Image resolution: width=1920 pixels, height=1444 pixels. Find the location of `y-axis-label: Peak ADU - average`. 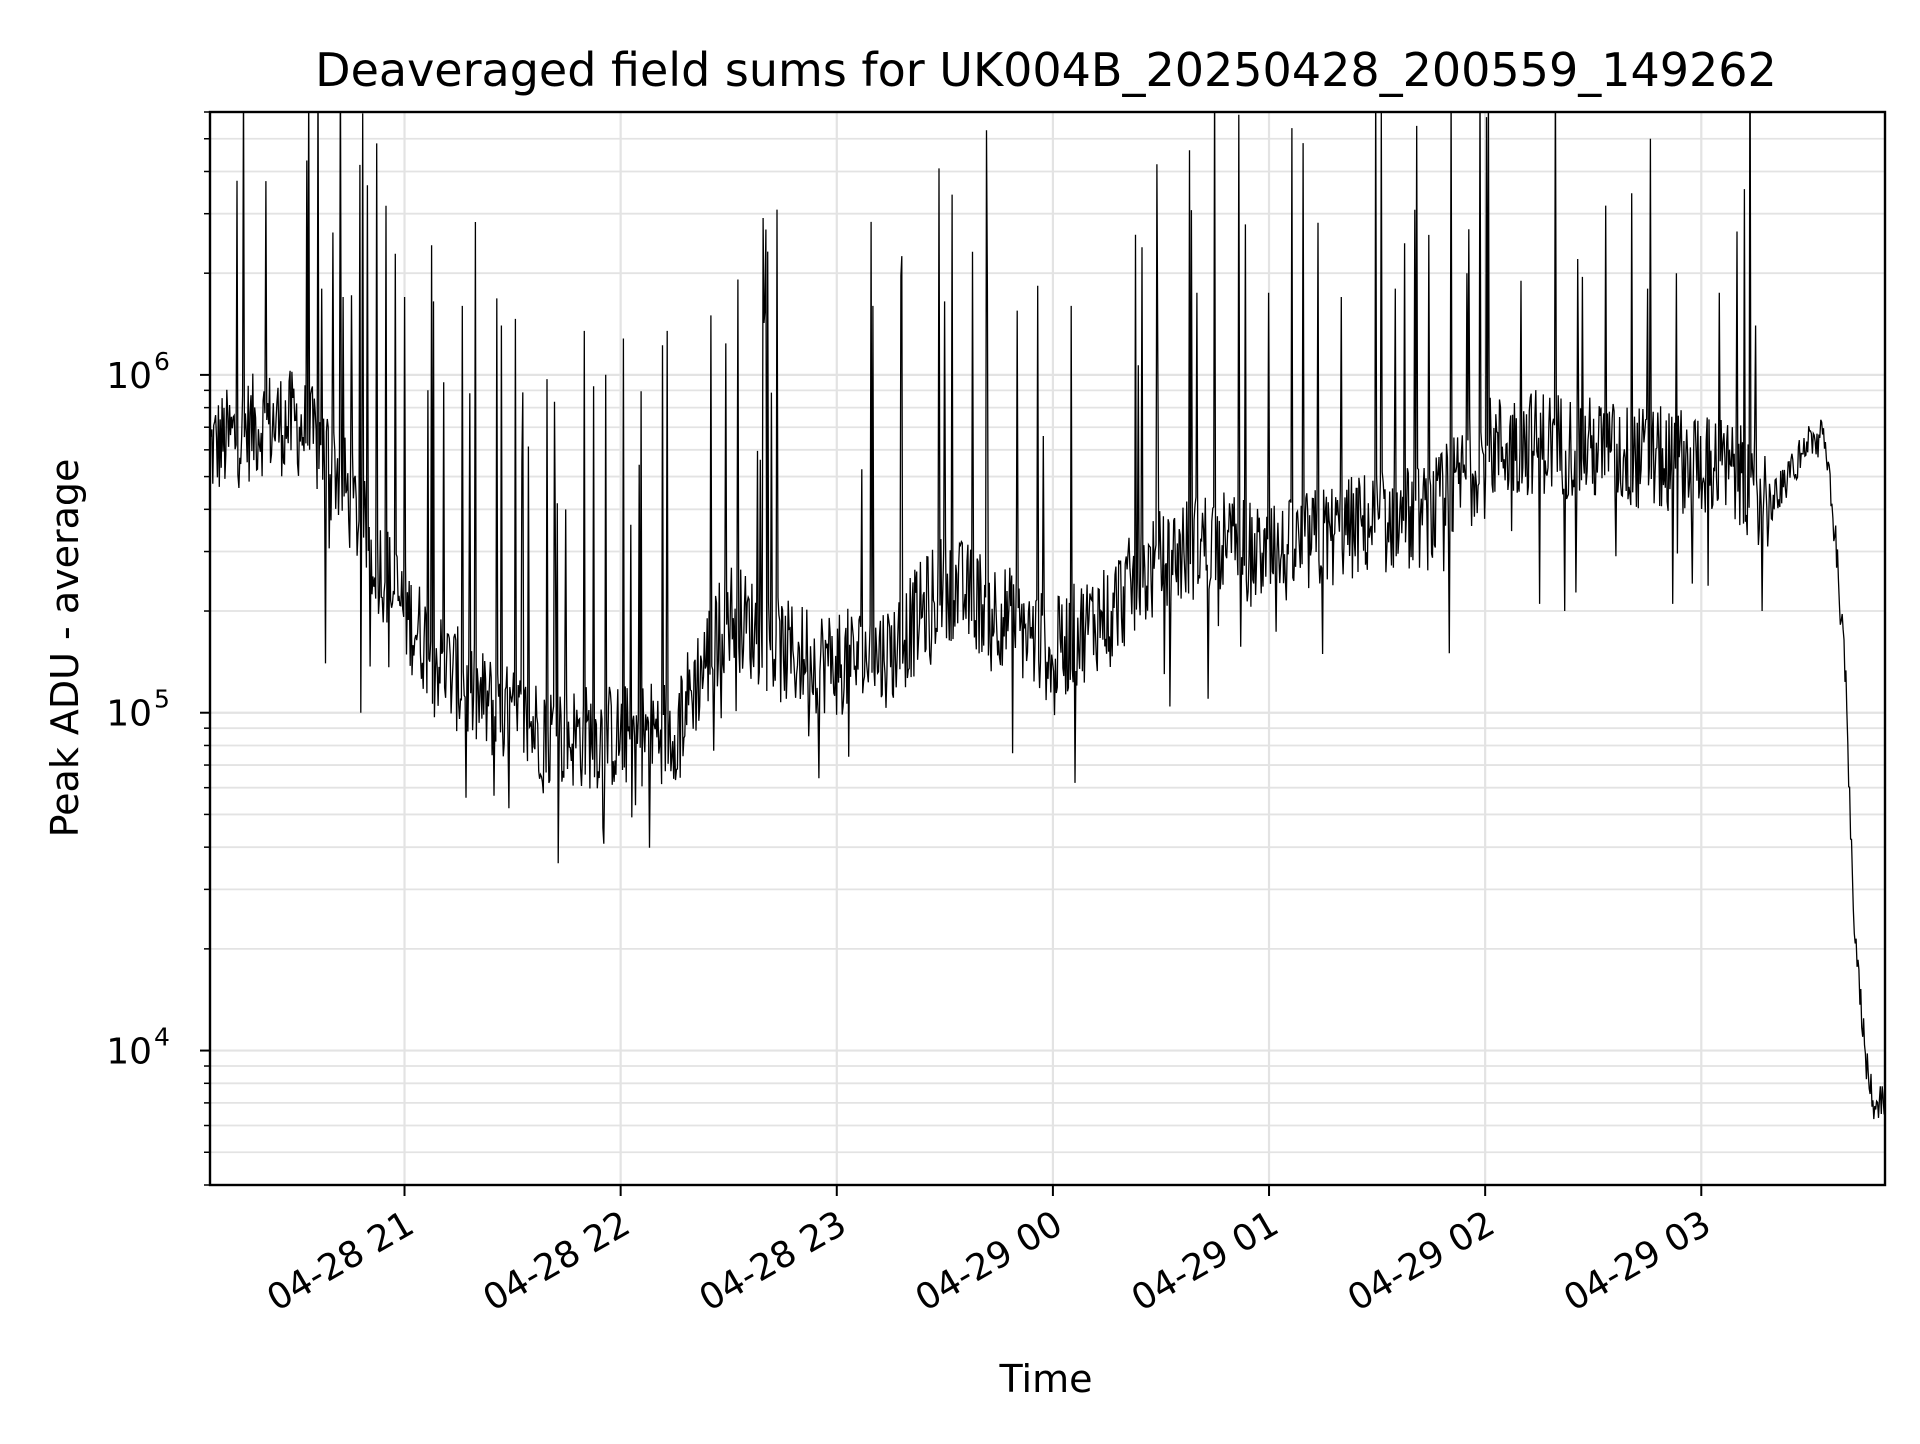

y-axis-label: Peak ADU - average is located at coordinates (65, 648).